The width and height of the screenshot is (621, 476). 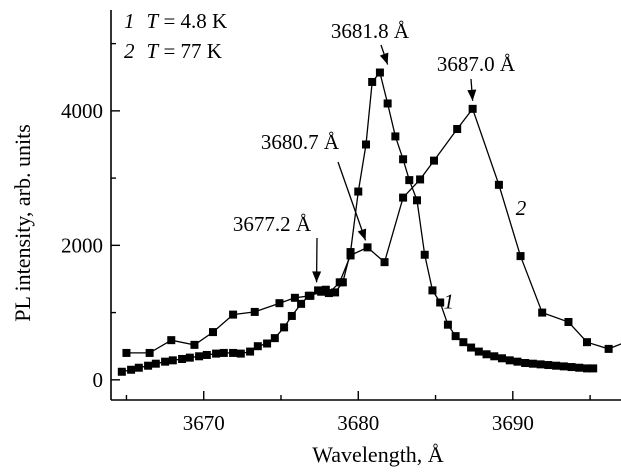 I want to click on x-tick-label: 3690, so click(x=513, y=423).